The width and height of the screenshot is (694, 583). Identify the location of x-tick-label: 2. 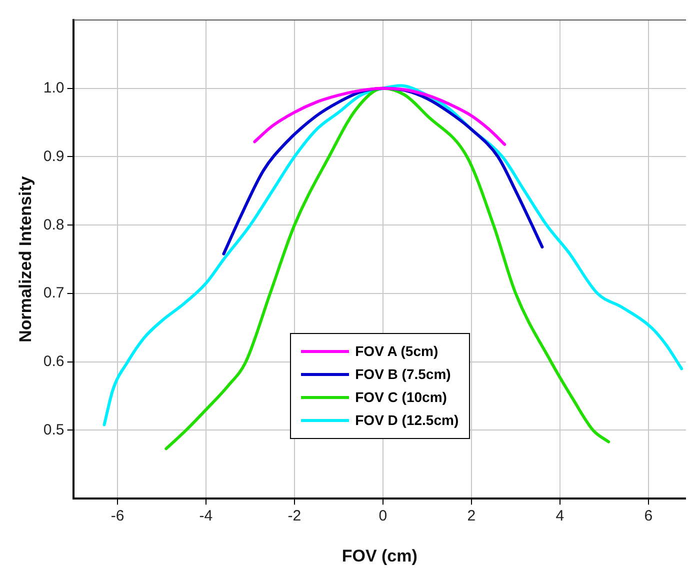
(471, 516).